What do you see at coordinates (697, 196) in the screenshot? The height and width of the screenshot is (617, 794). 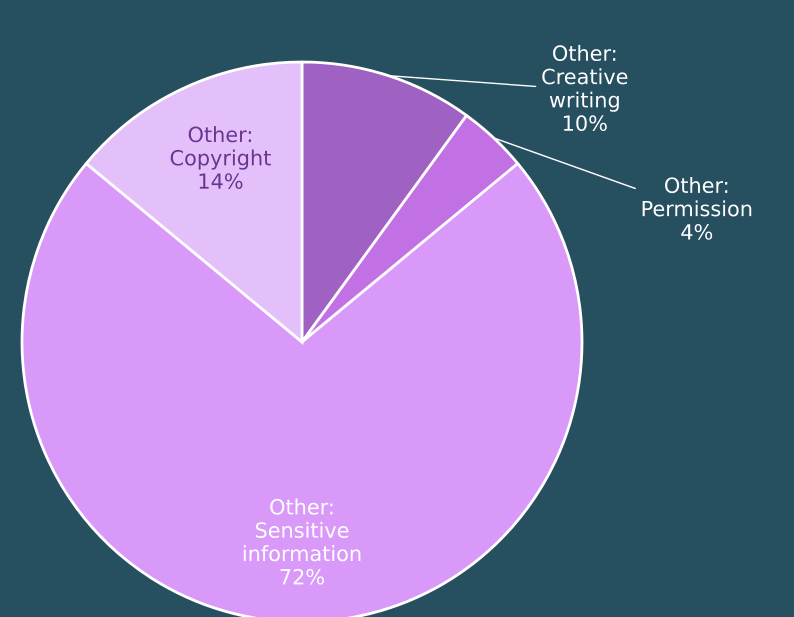 I see `slice-label: Other: Permission` at bounding box center [697, 196].